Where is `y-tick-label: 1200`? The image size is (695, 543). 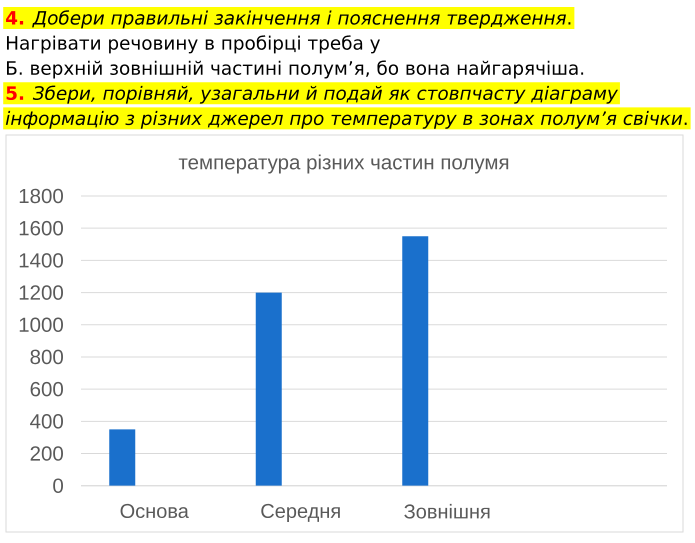
y-tick-label: 1200 is located at coordinates (41, 292).